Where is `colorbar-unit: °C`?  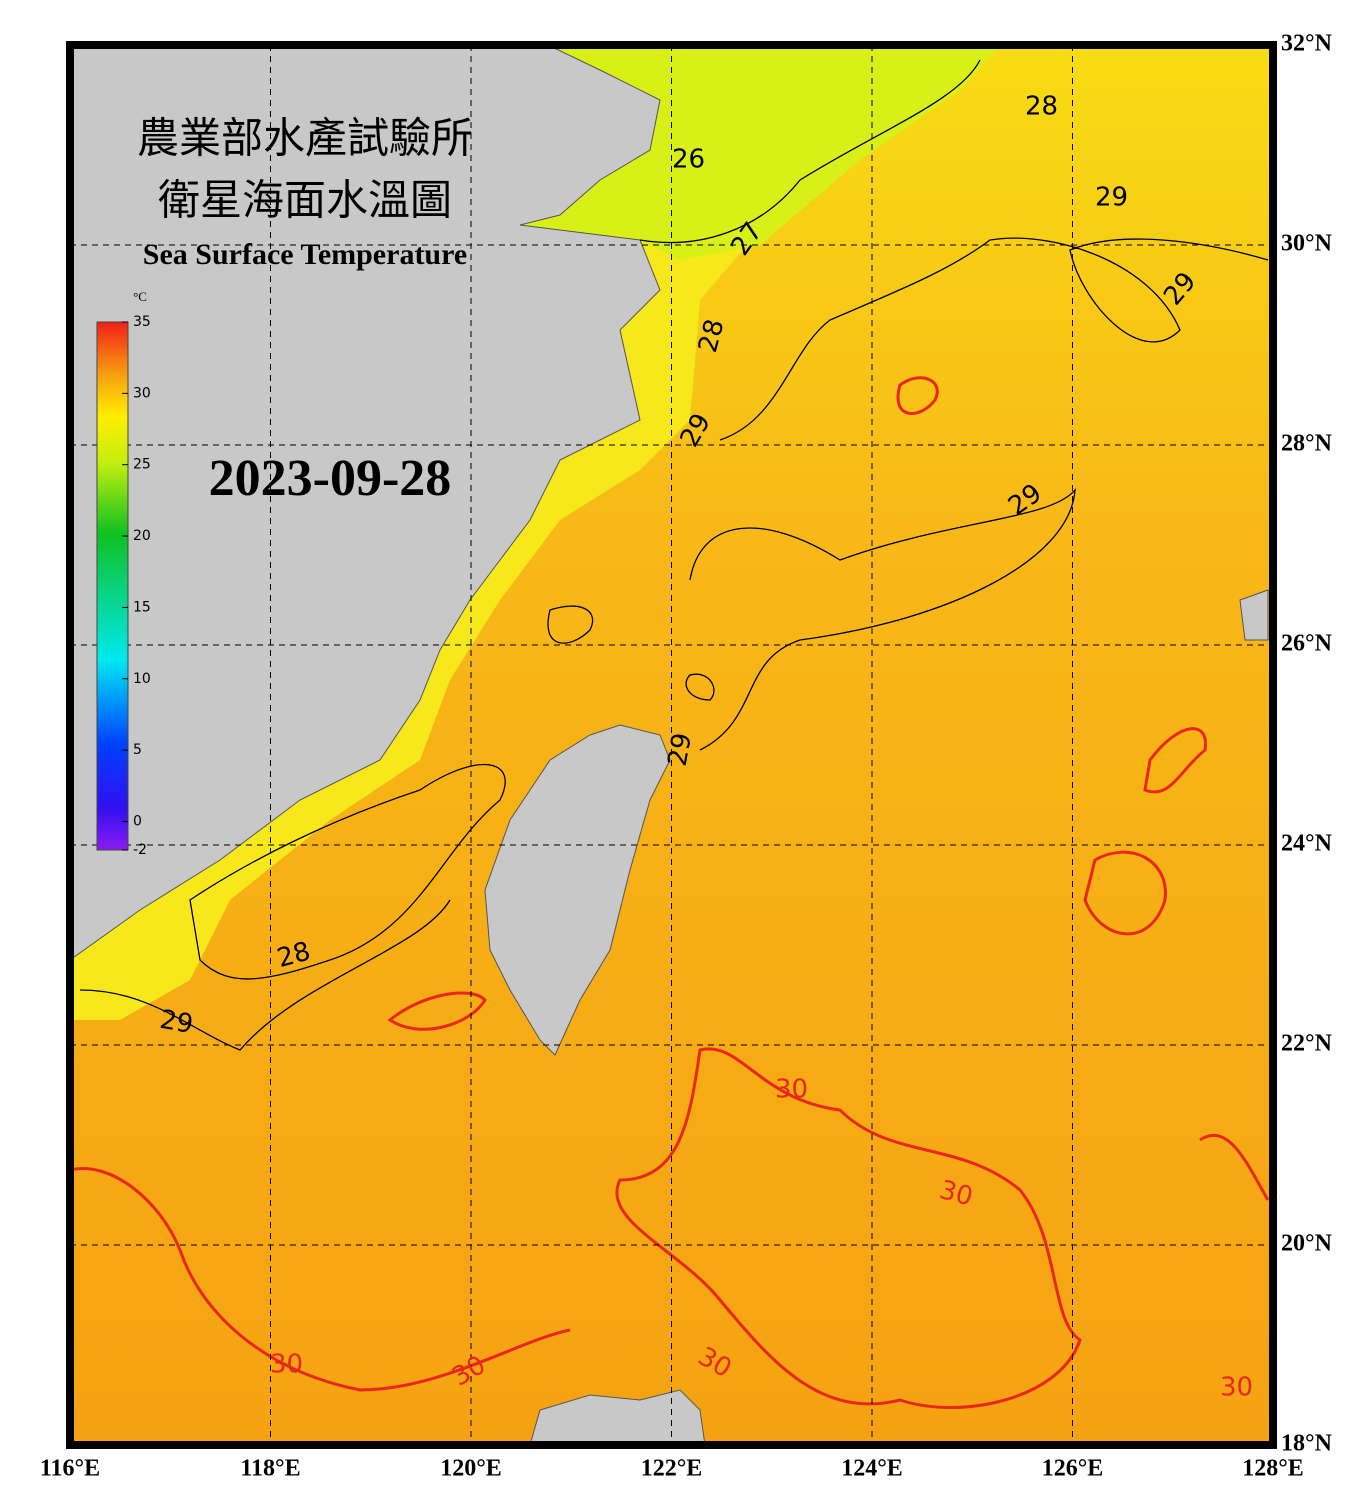
colorbar-unit: °C is located at coordinates (140, 296).